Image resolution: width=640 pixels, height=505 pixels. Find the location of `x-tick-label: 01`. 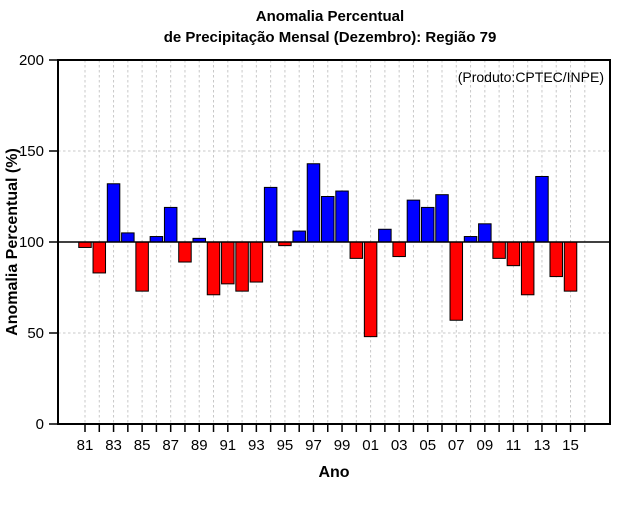

x-tick-label: 01 is located at coordinates (370, 445).